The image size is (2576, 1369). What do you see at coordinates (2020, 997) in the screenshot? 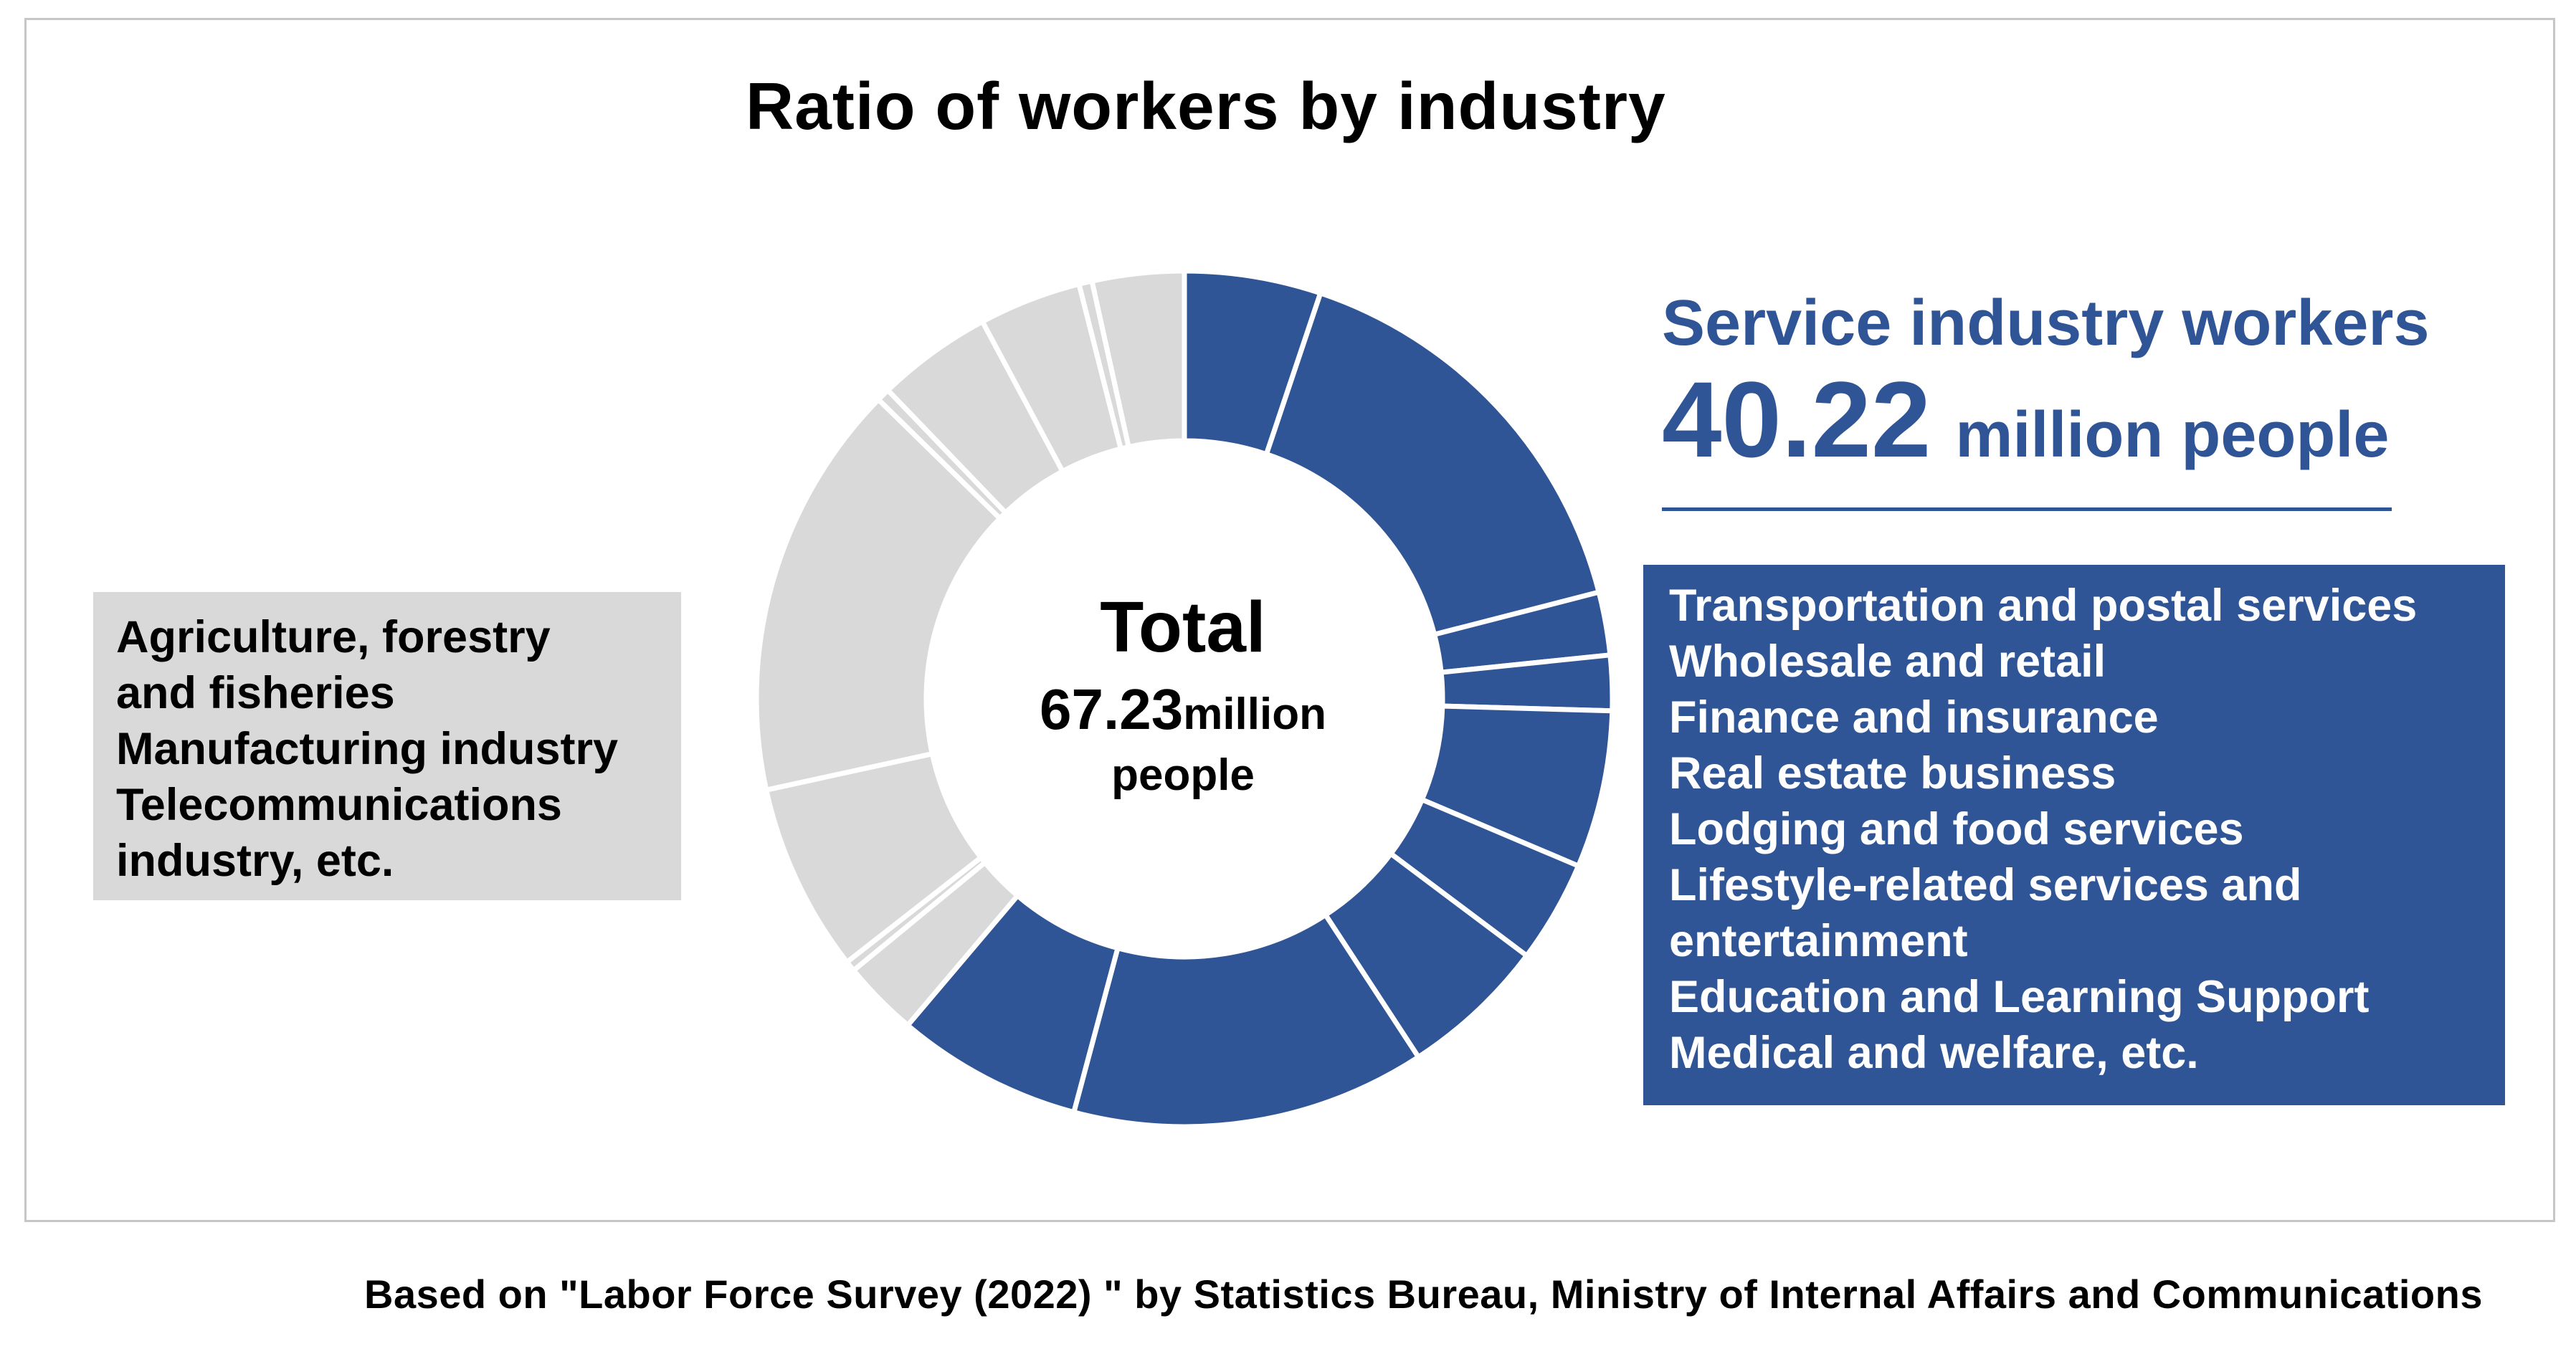
I see `service-industry-line: Education and Learning Support` at bounding box center [2020, 997].